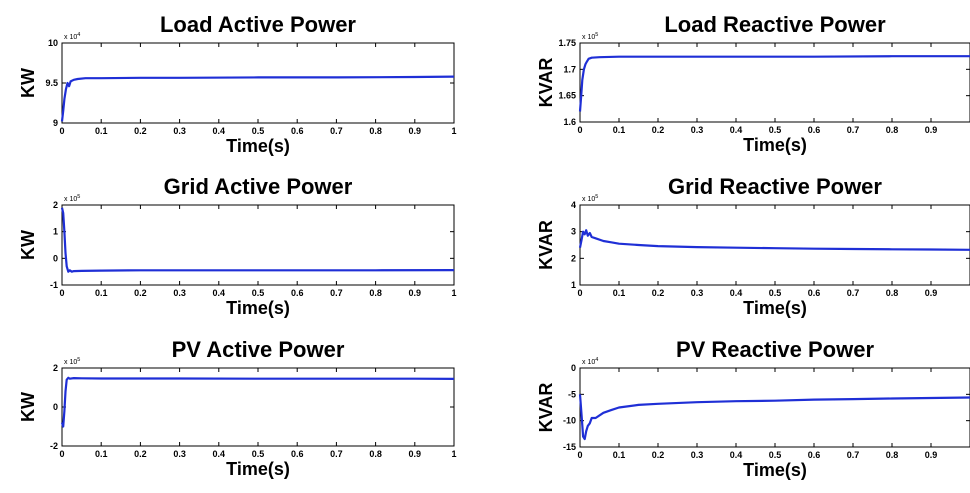  Describe the element at coordinates (453, 131) in the screenshot. I see `x-tick-label: 1` at that location.